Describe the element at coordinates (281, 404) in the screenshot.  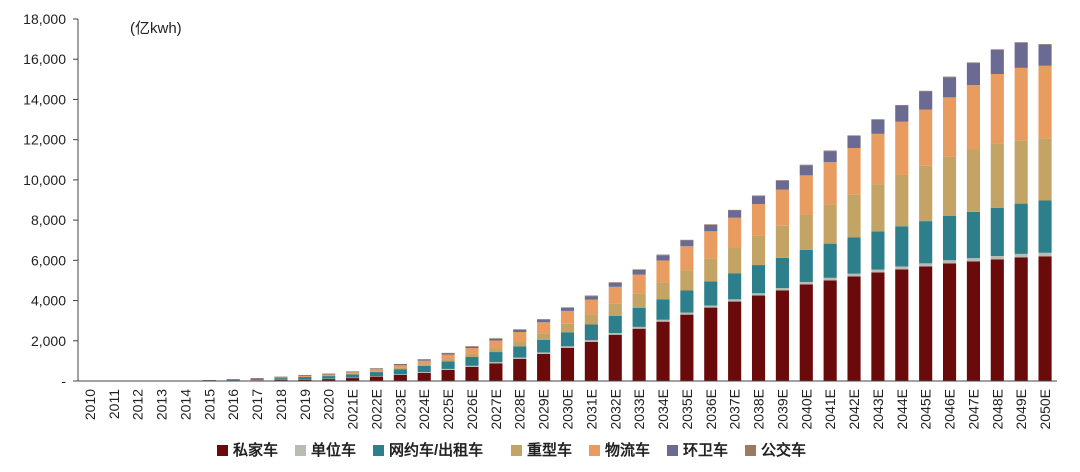
I see `x-tick-label: 2018` at that location.